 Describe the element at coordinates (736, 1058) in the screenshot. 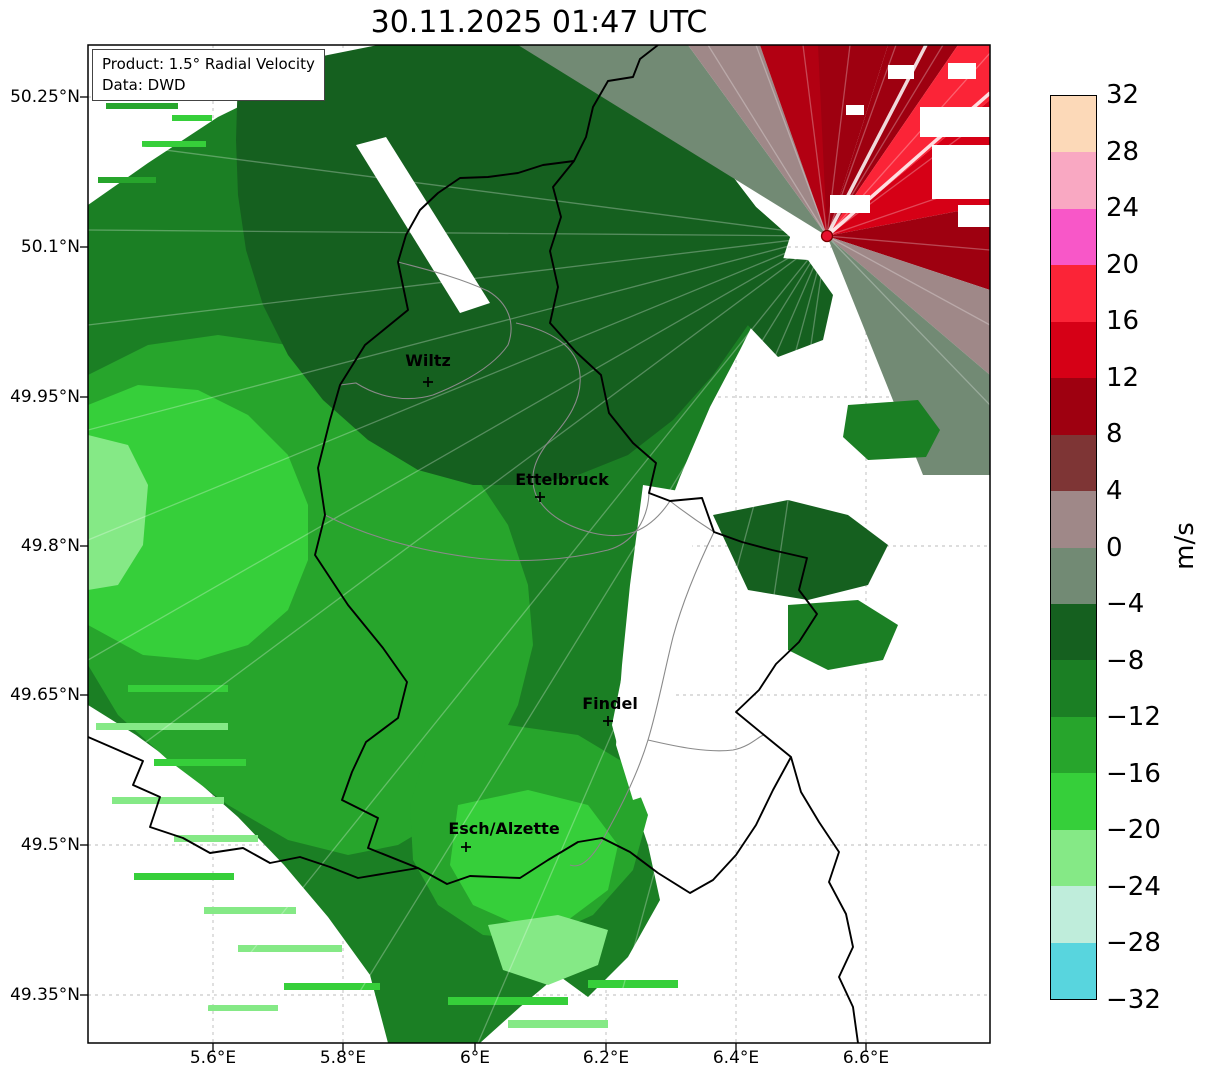

I see `lon-tick-label: 6.4°E` at that location.